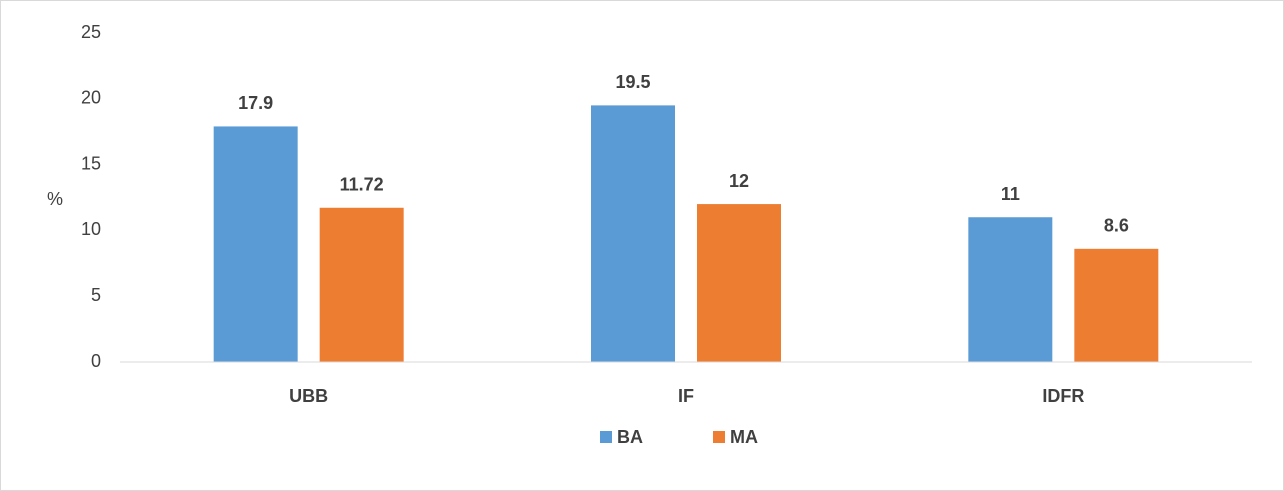  What do you see at coordinates (91, 229) in the screenshot?
I see `y-tick-label: 10` at bounding box center [91, 229].